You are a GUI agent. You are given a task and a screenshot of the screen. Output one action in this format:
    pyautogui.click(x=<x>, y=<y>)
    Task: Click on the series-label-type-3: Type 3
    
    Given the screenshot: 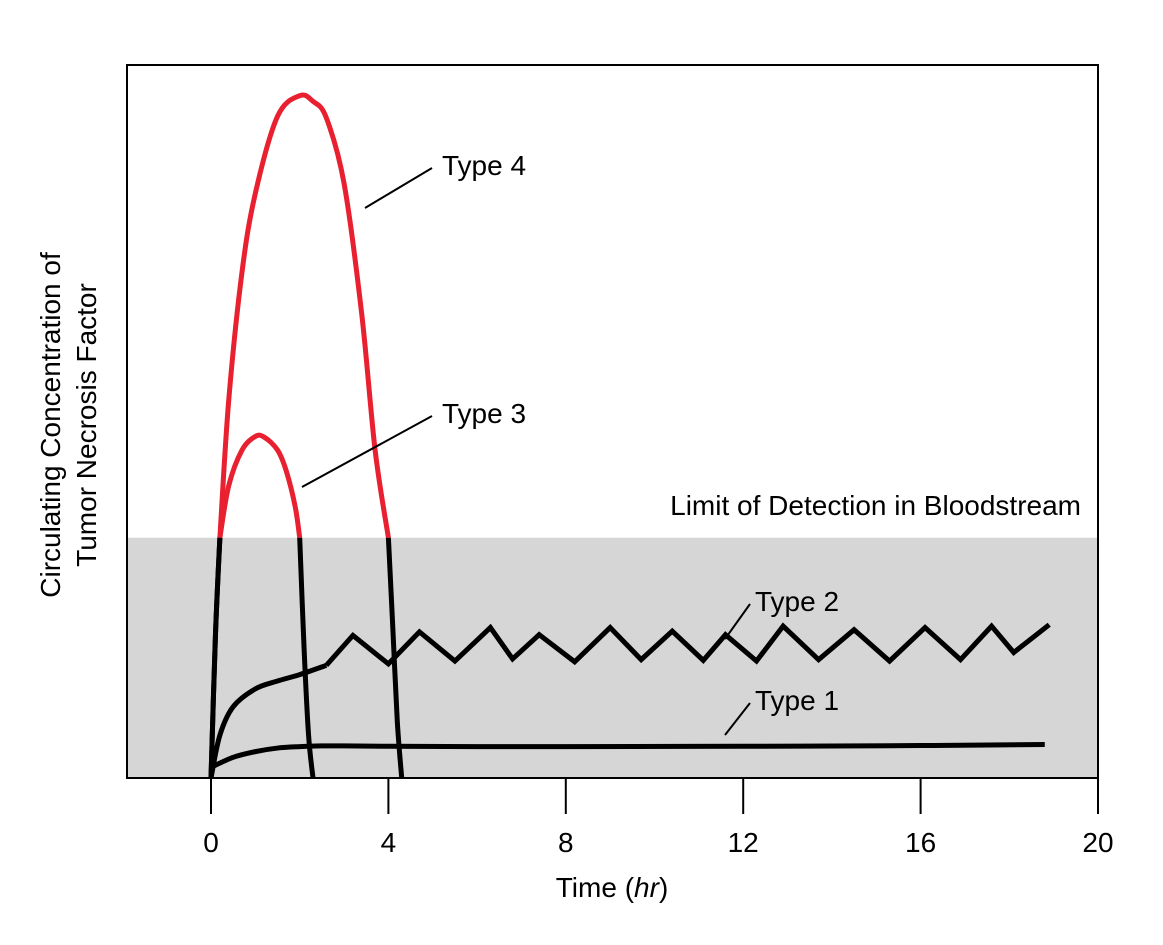 What is the action you would take?
    pyautogui.click(x=484, y=413)
    